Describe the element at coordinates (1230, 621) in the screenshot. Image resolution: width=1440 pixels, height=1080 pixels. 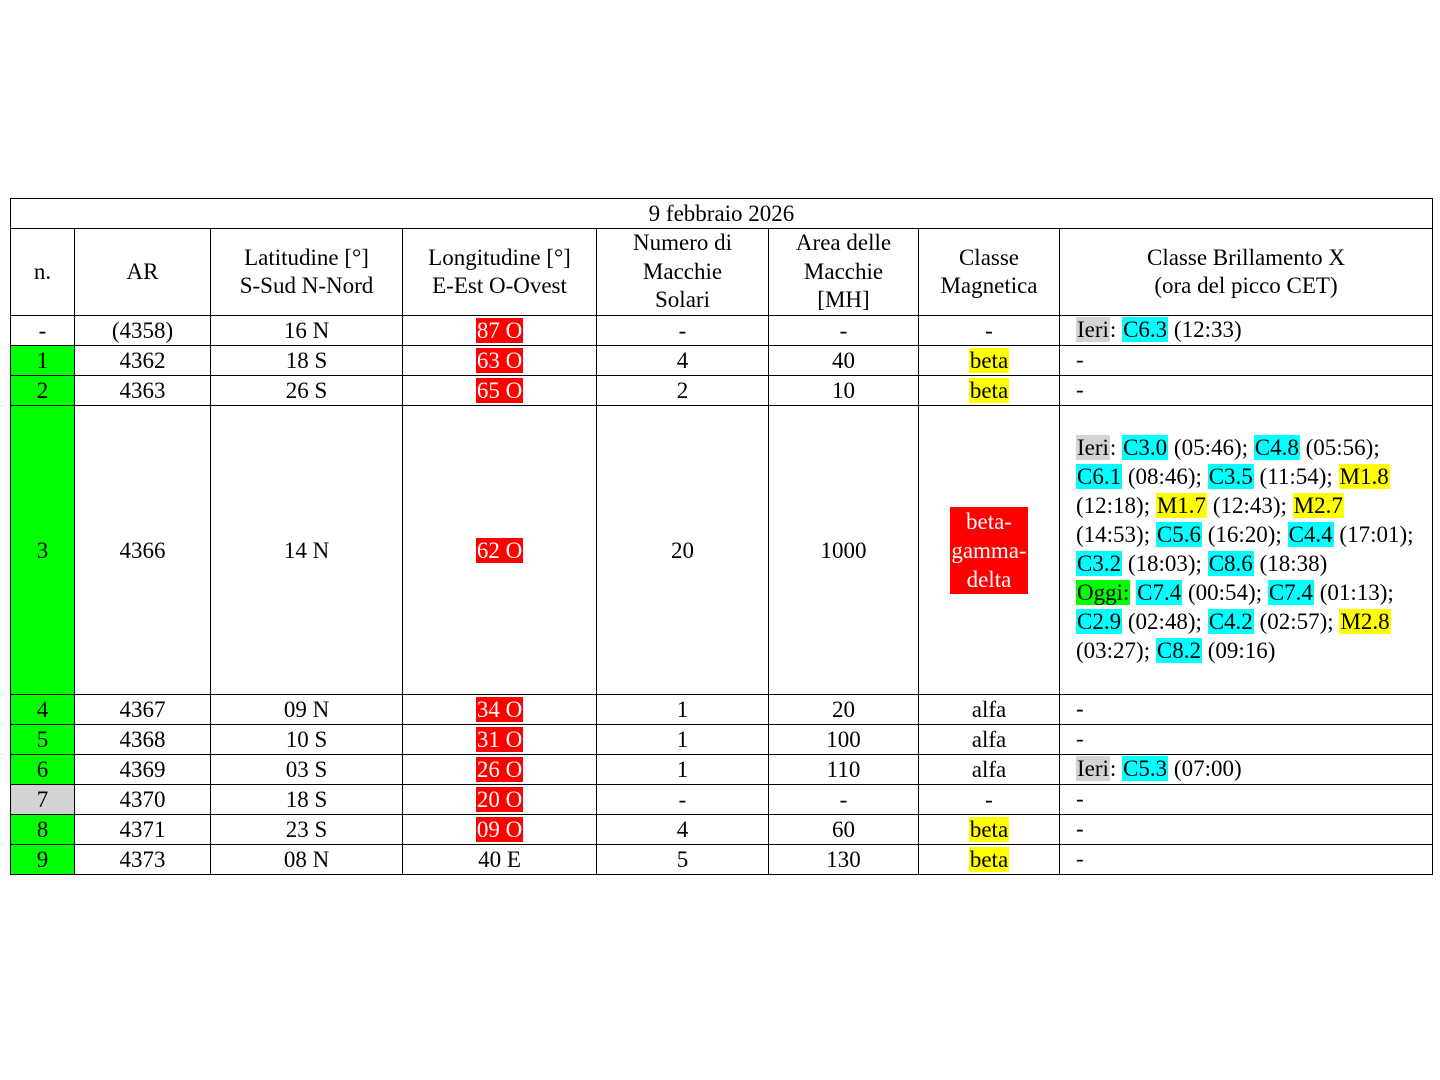
I see `flare-c-class: C4.2` at that location.